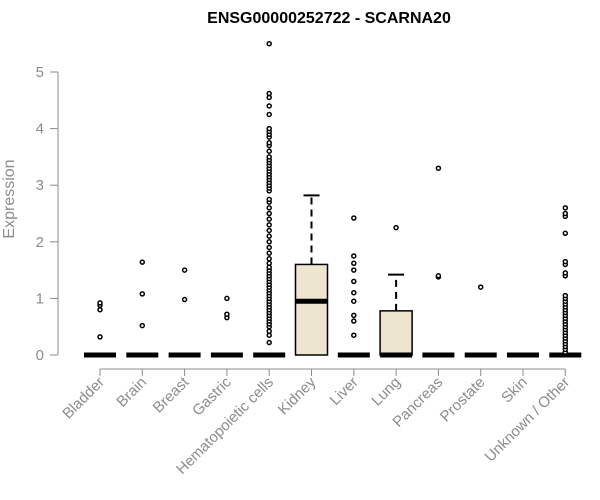 The height and width of the screenshot is (500, 600). Describe the element at coordinates (40, 185) in the screenshot. I see `y-tick-label: 3` at that location.